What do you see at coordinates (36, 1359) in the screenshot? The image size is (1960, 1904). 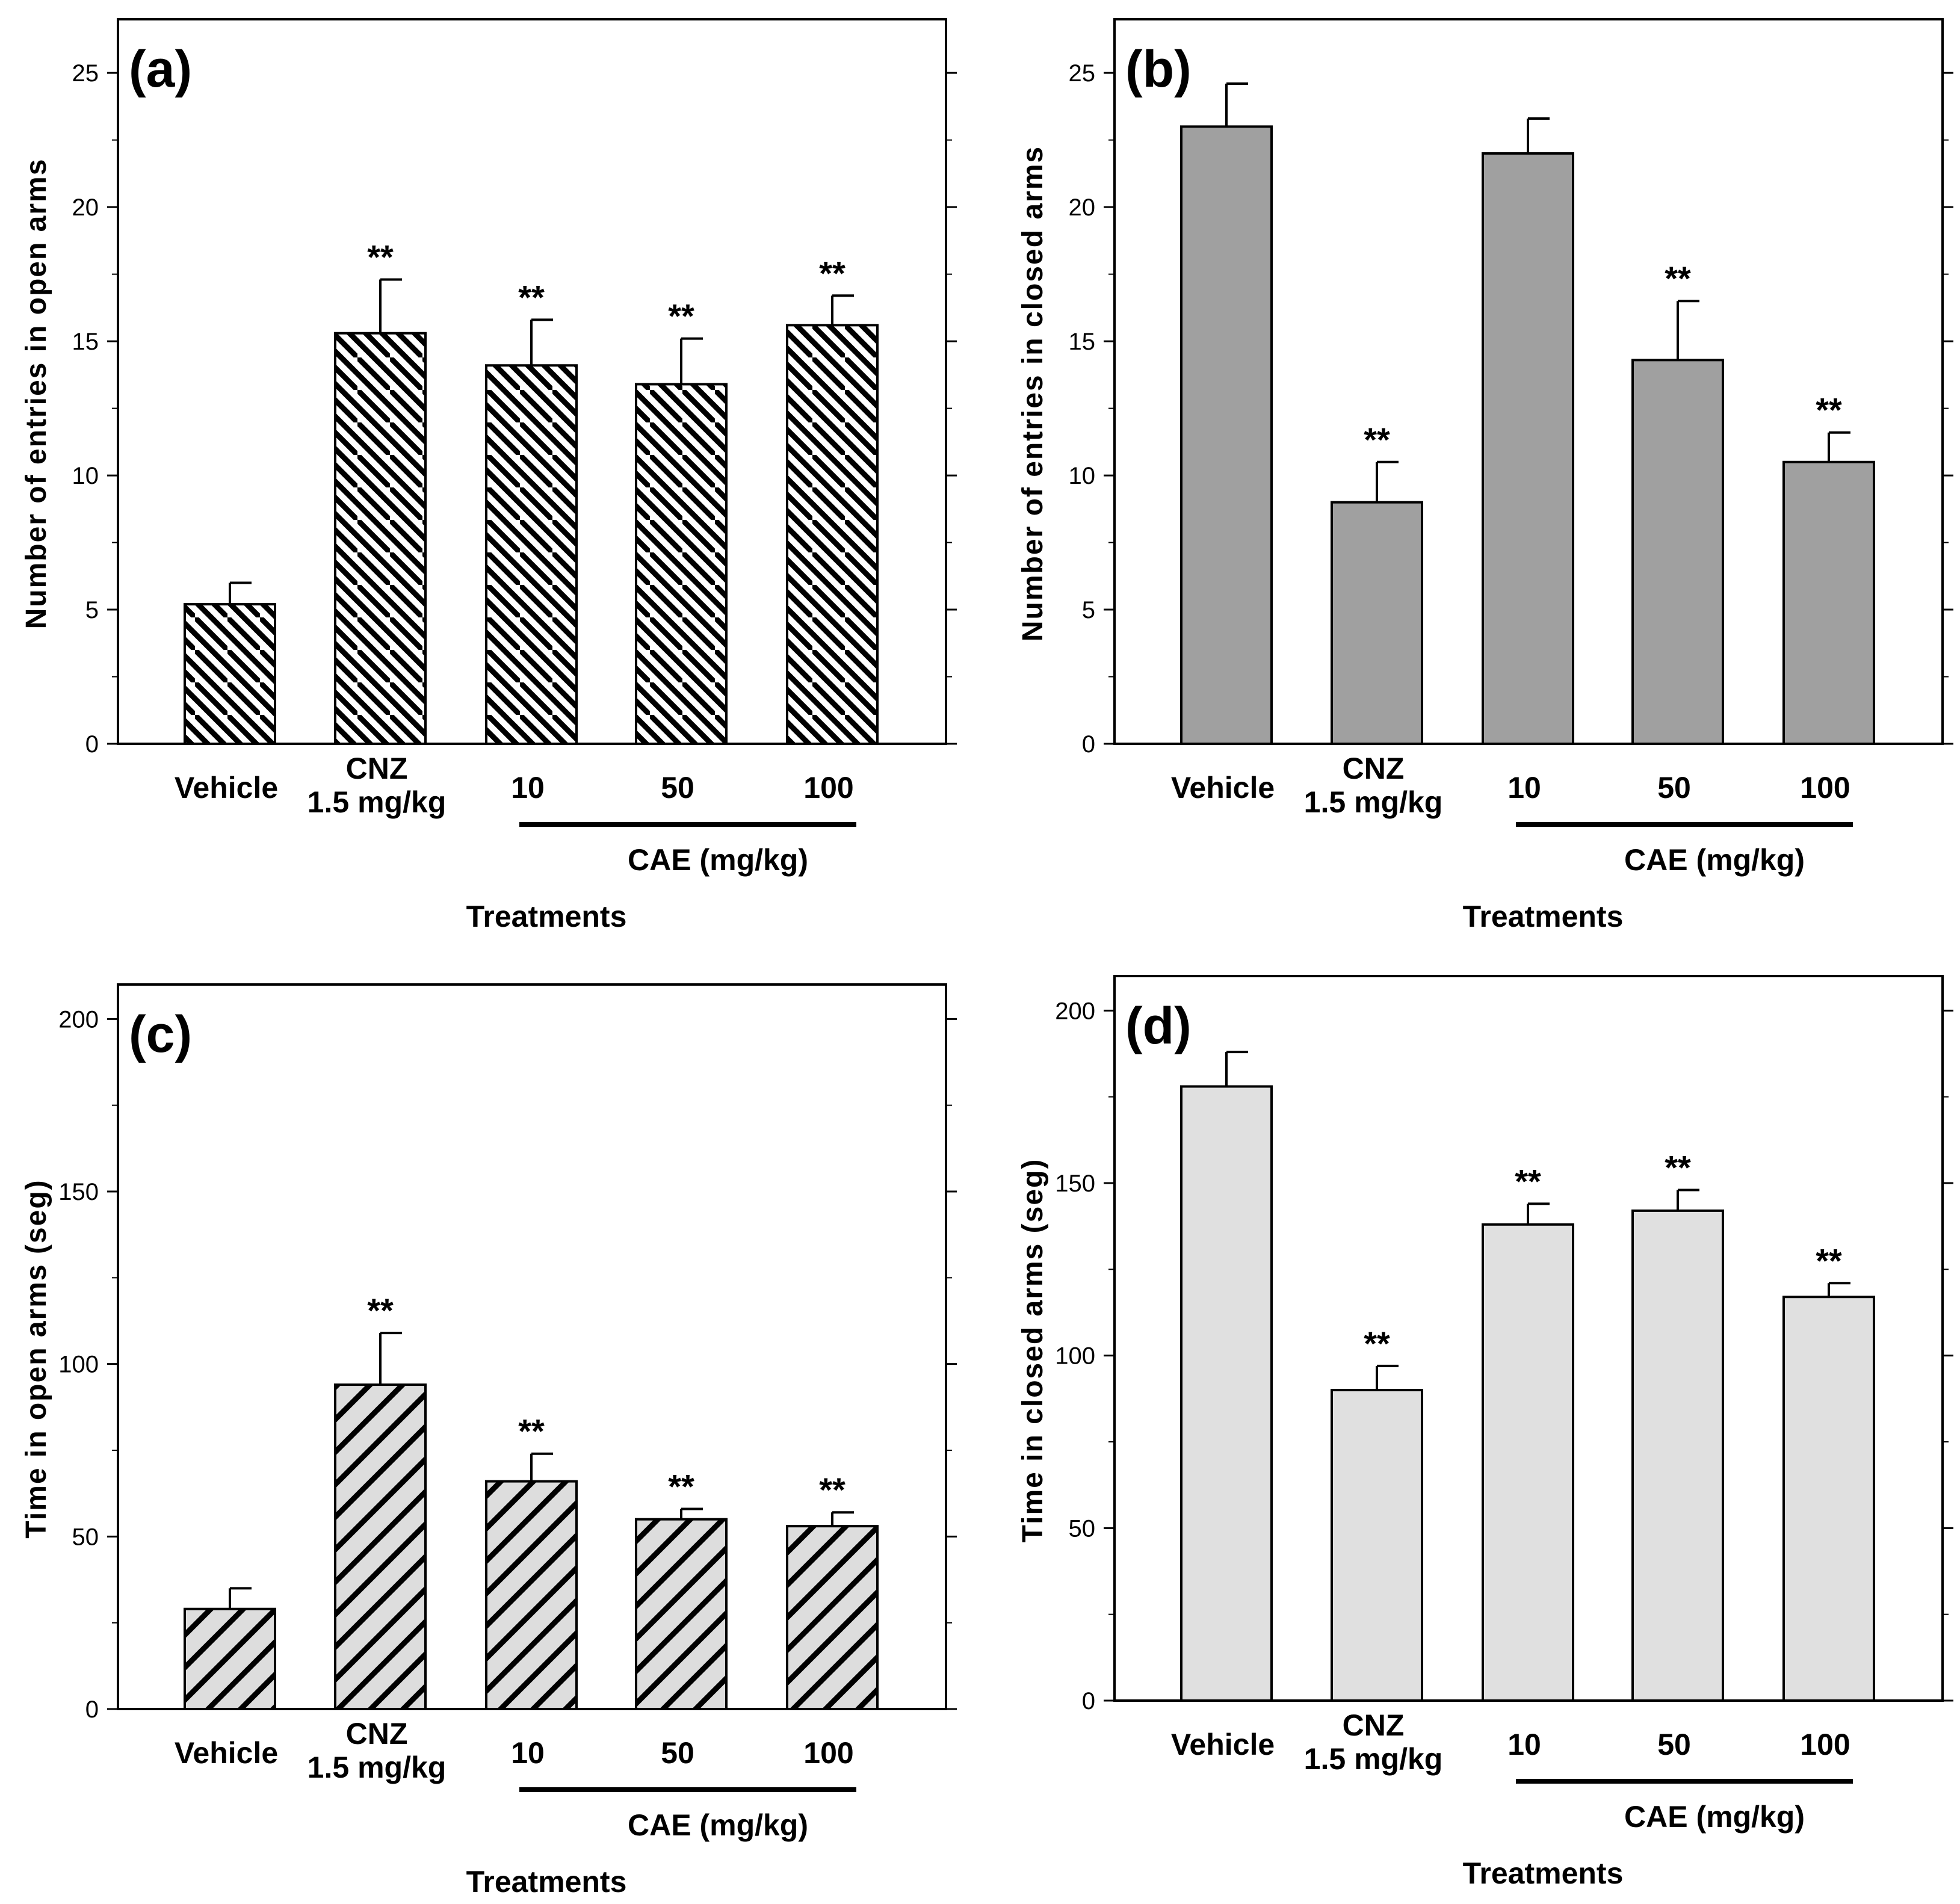 I see `y-axis-title: Time in open arms (seg)` at bounding box center [36, 1359].